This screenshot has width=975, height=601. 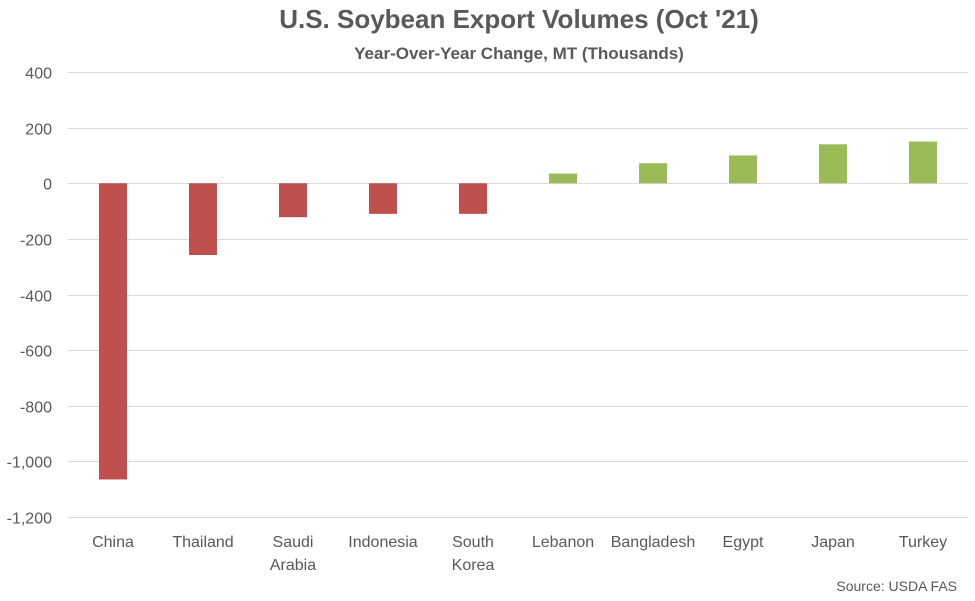 I want to click on y-tick-label: -800, so click(x=36, y=408).